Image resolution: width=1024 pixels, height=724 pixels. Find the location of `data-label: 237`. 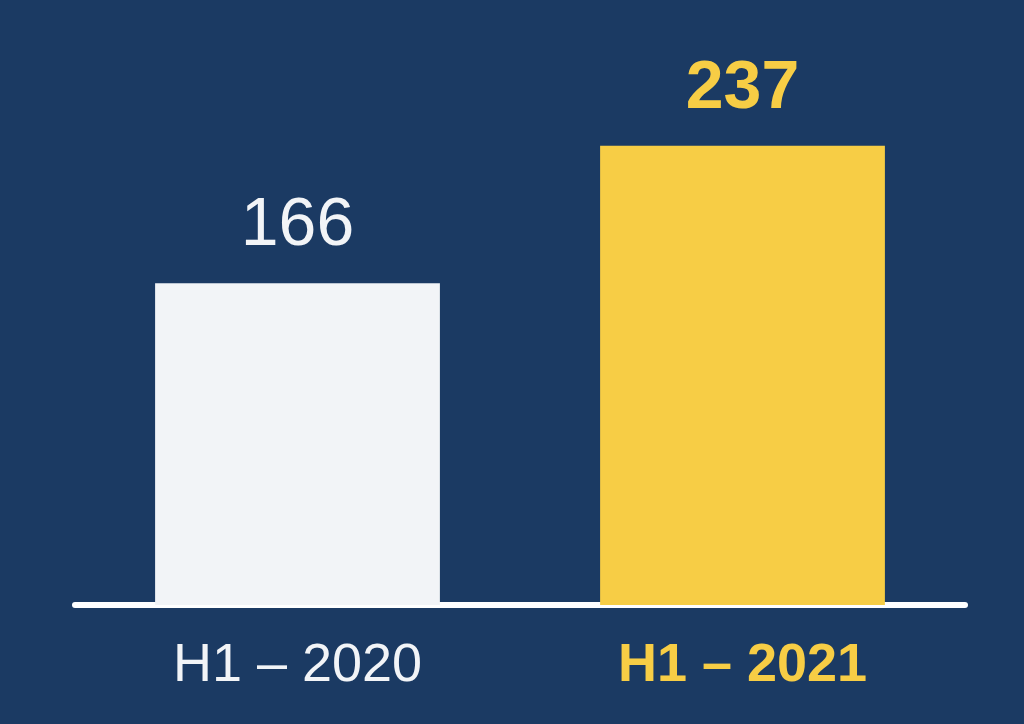

data-label: 237 is located at coordinates (742, 83).